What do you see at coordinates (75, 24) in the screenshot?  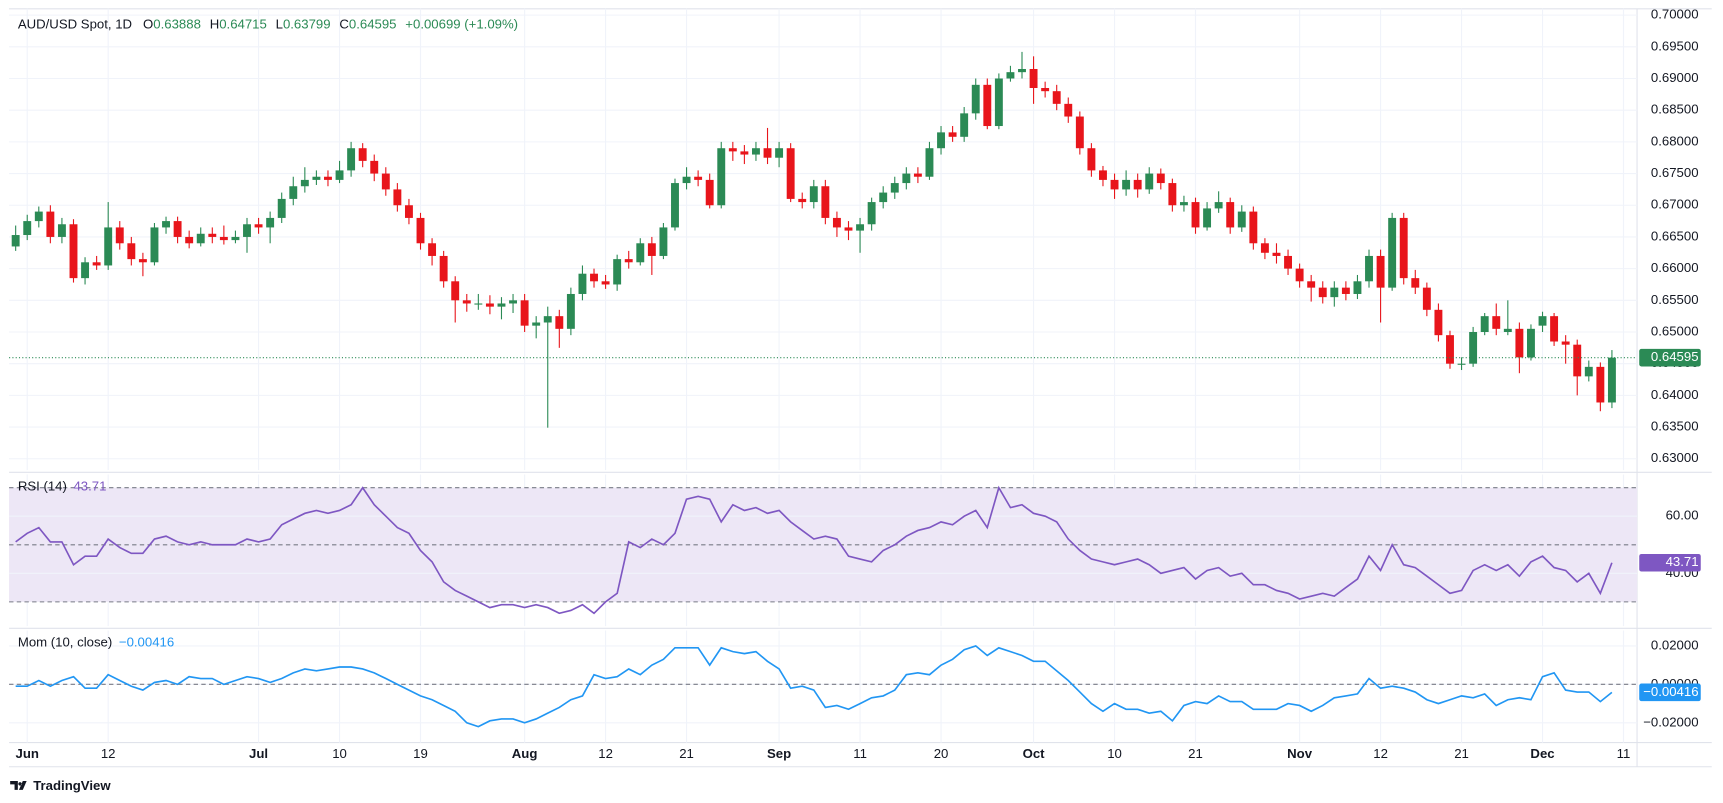 I see `symbol: AUD/USD Spot, 1D` at bounding box center [75, 24].